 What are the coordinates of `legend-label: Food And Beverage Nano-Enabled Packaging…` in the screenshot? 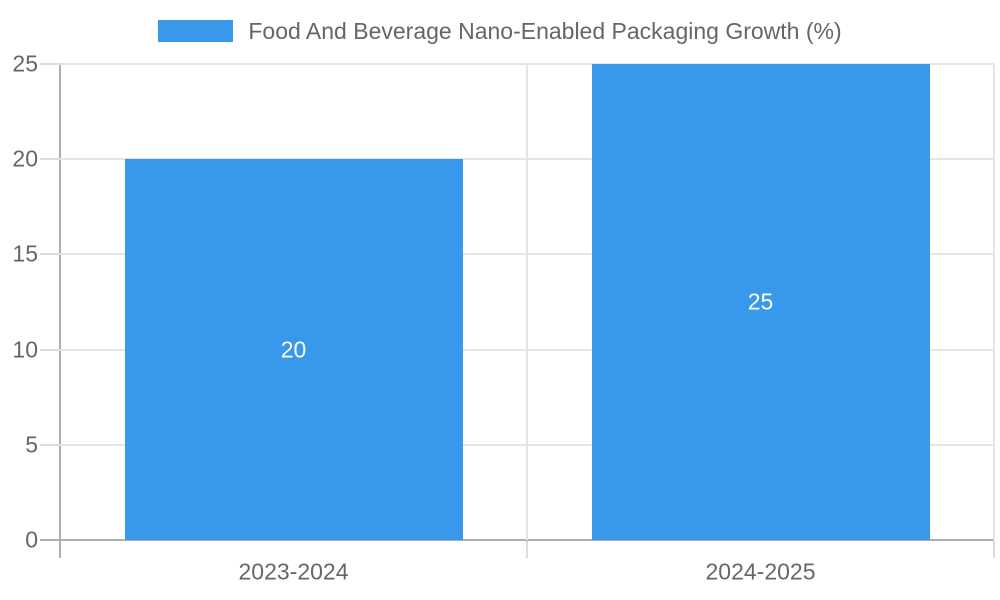 It's located at (545, 31).